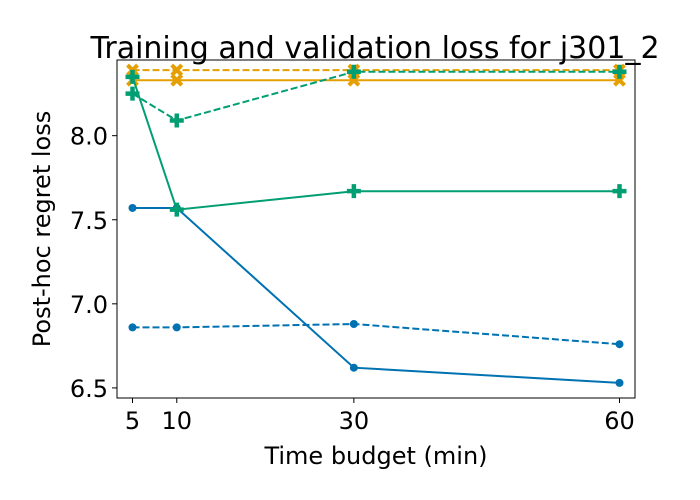 The image size is (700, 500). Describe the element at coordinates (376, 334) in the screenshot. I see `series-2-line` at that location.